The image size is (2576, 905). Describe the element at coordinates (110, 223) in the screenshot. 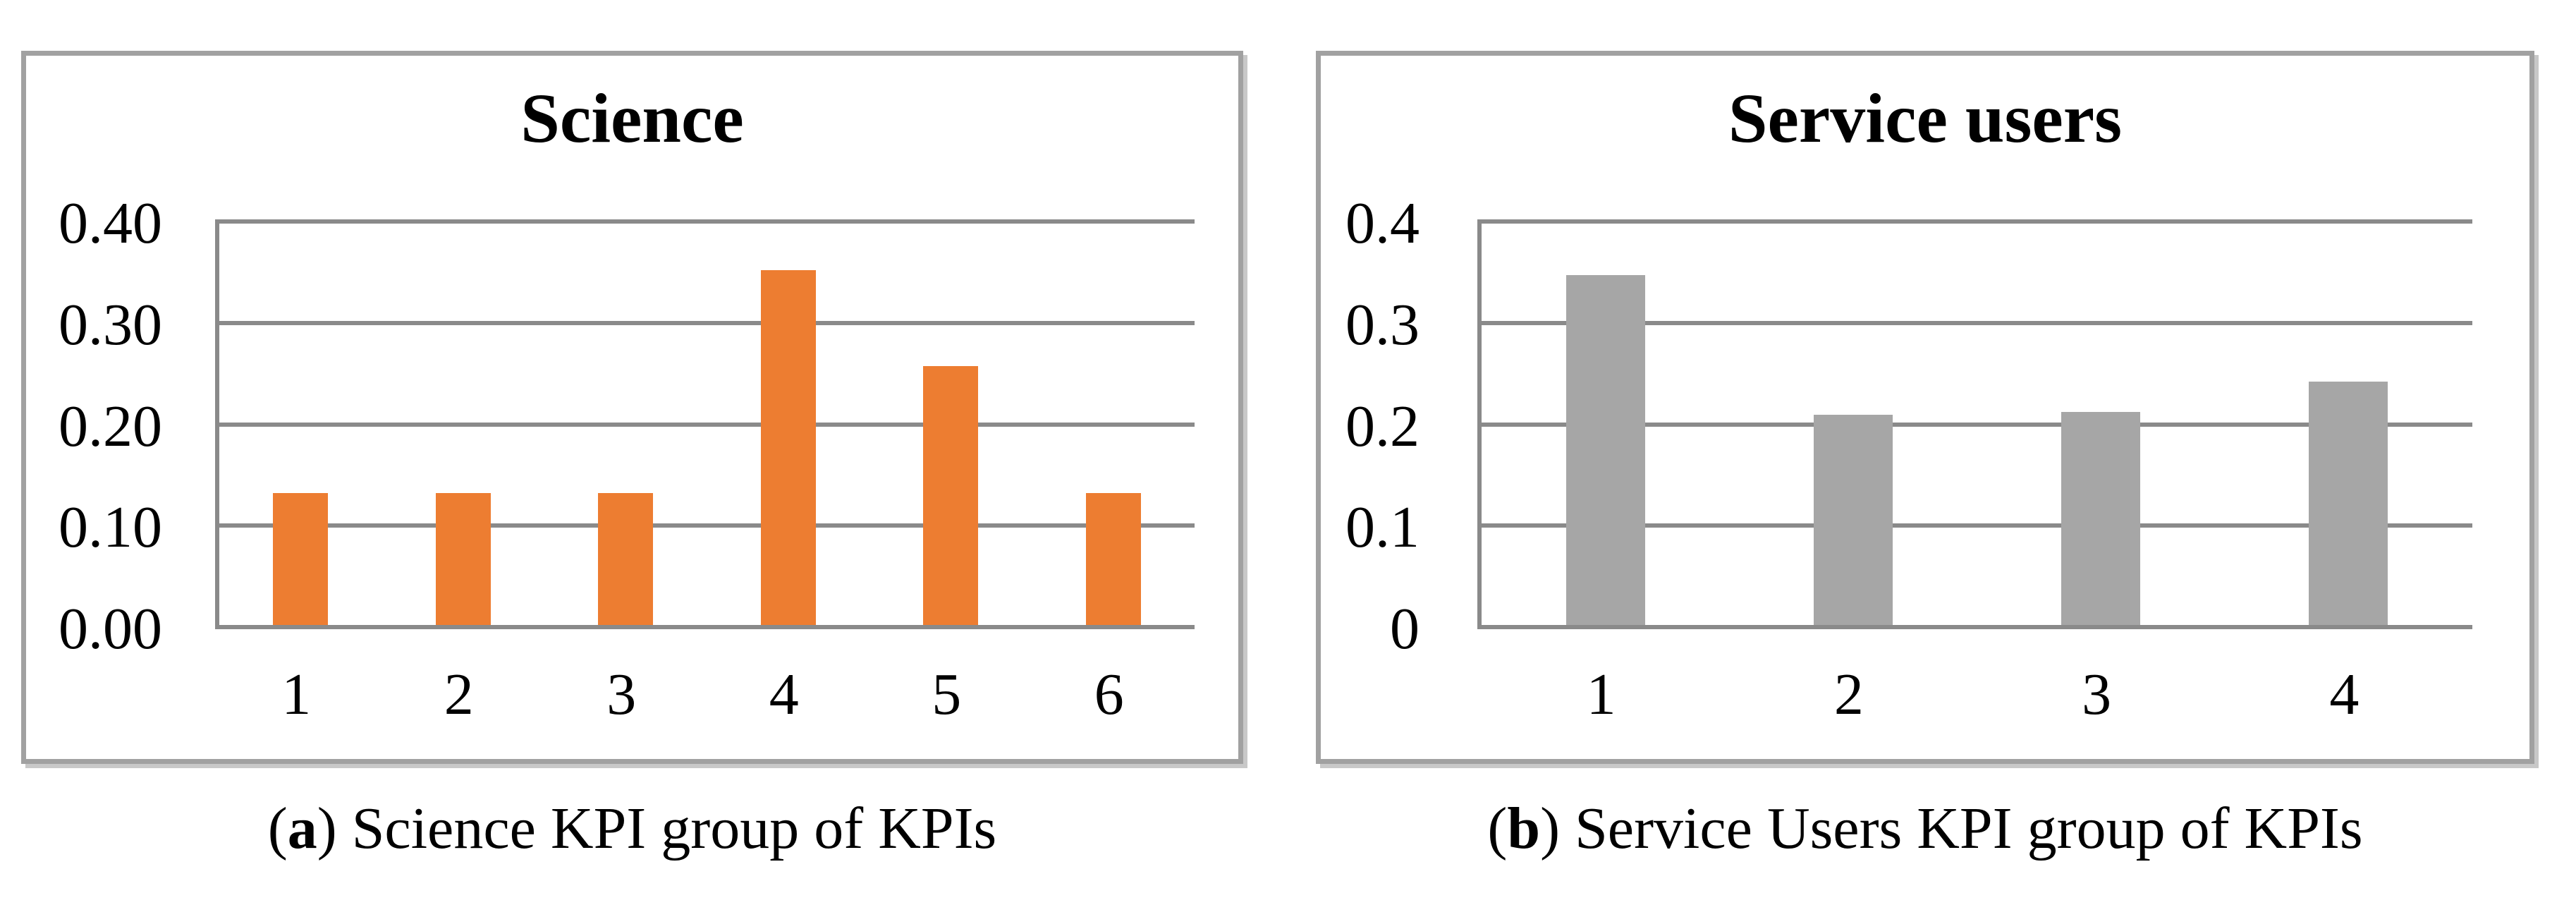

I see `y-tick-label: 0.40` at that location.